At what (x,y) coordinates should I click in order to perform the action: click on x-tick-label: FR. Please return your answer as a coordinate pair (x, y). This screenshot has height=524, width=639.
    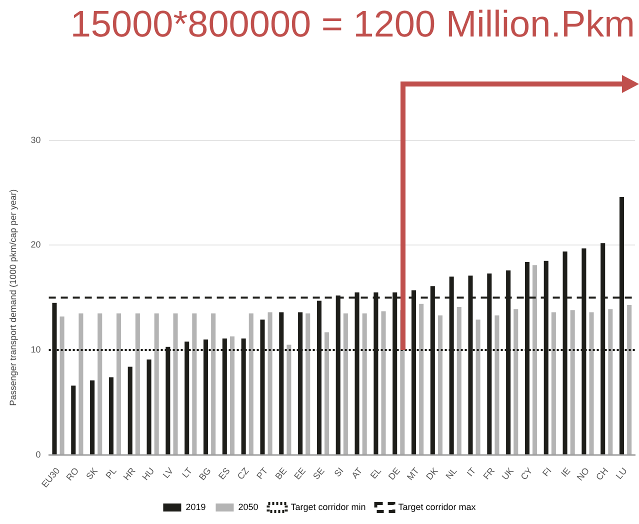
    Looking at the image, I should click on (489, 473).